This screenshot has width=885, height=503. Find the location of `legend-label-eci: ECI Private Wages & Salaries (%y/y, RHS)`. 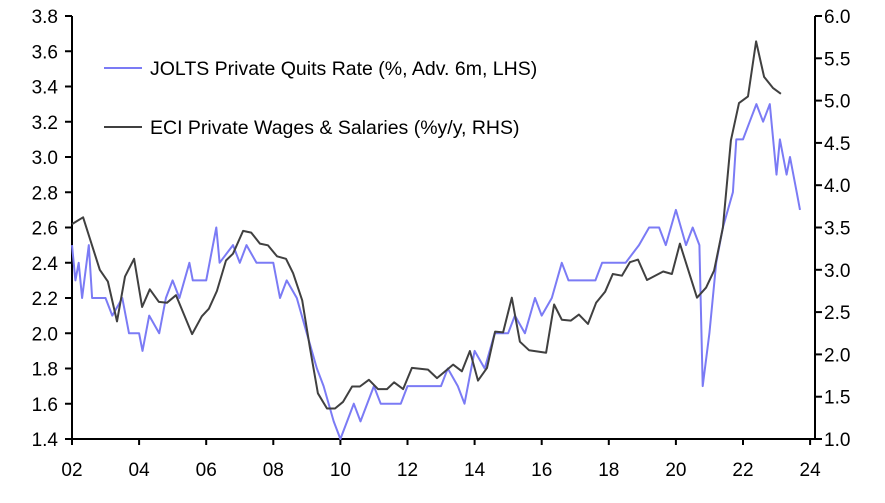

legend-label-eci: ECI Private Wages & Salaries (%y/y, RHS) is located at coordinates (335, 128).